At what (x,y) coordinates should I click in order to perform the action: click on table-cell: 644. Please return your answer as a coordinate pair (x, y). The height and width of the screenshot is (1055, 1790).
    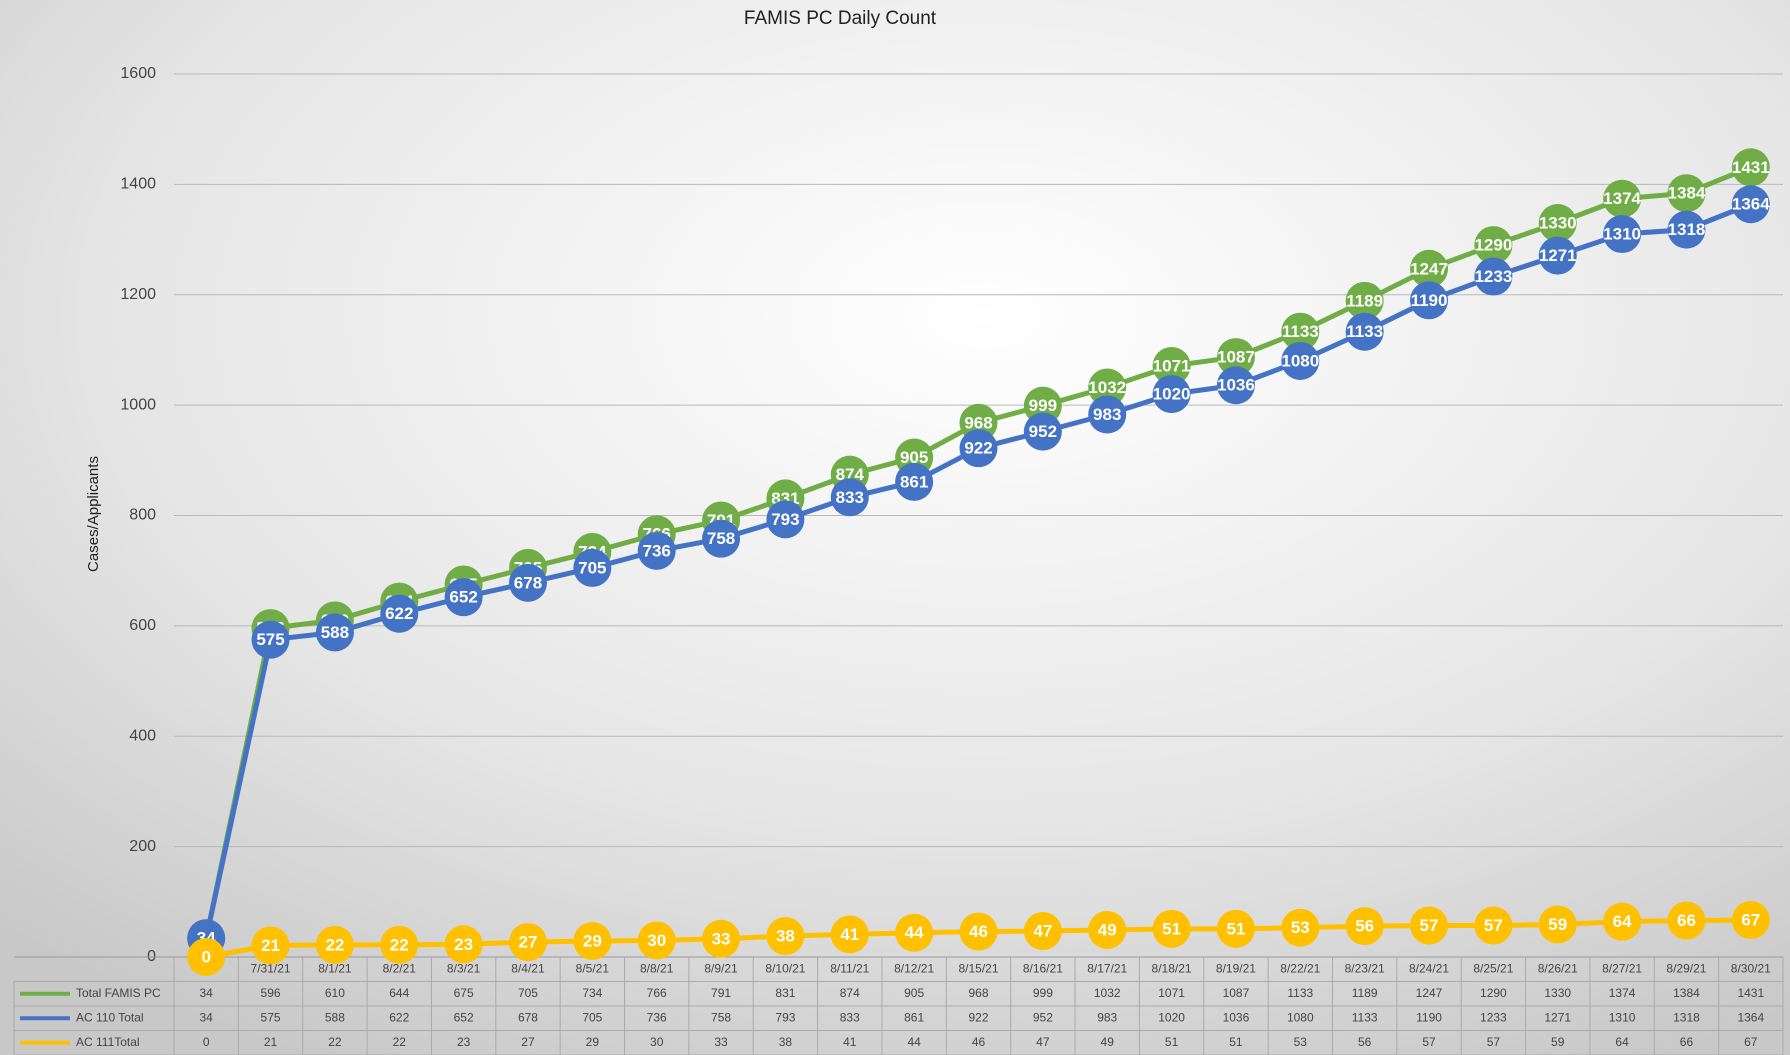
    Looking at the image, I should click on (399, 993).